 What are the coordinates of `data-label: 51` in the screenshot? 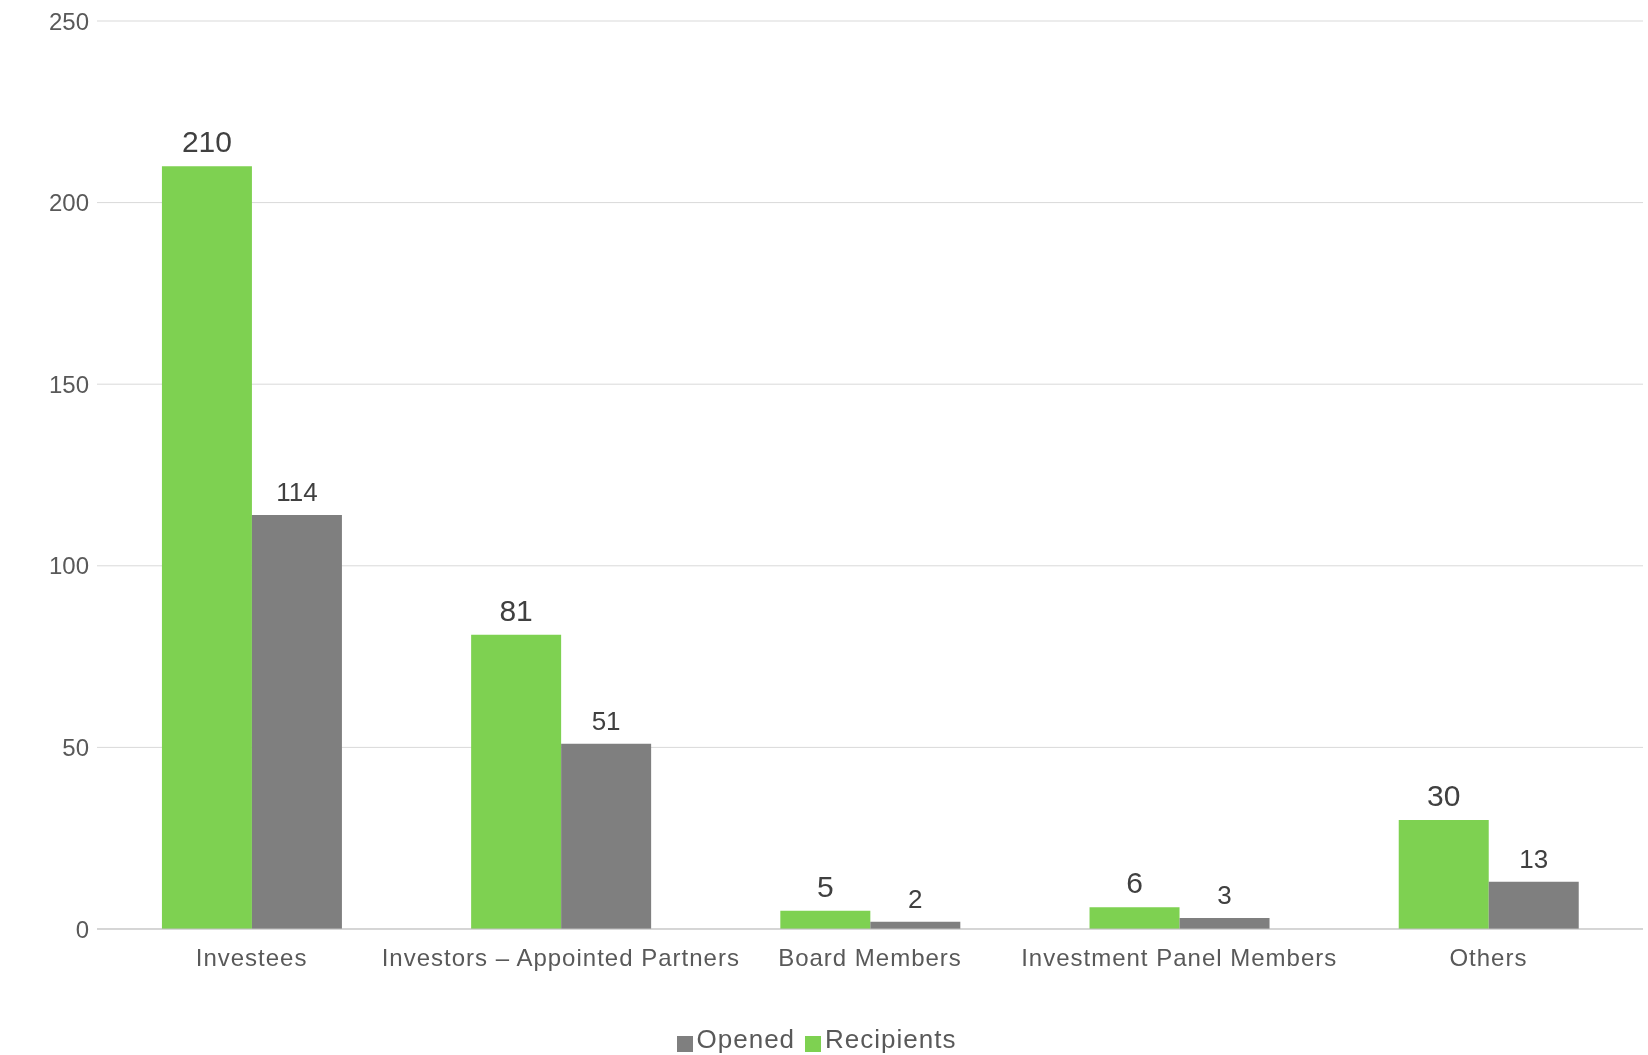 It's located at (606, 720).